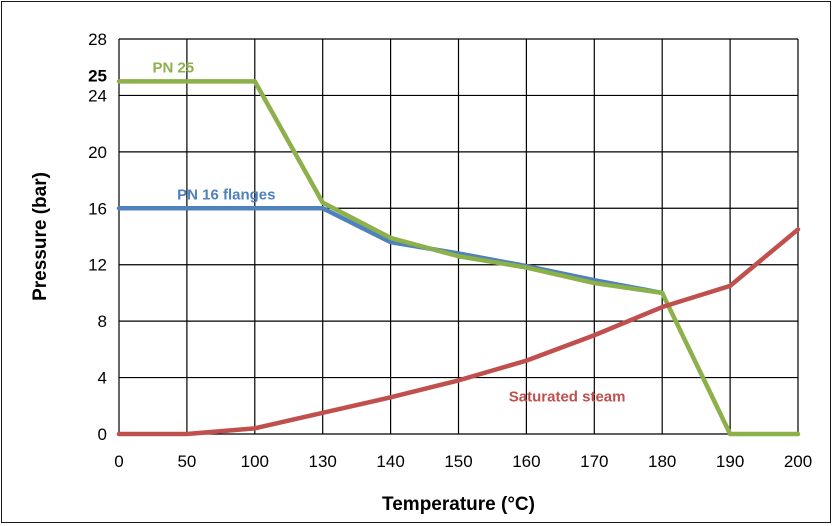 This screenshot has height=526, width=834. What do you see at coordinates (458, 504) in the screenshot?
I see `x-axis-title: Temperature (°C)` at bounding box center [458, 504].